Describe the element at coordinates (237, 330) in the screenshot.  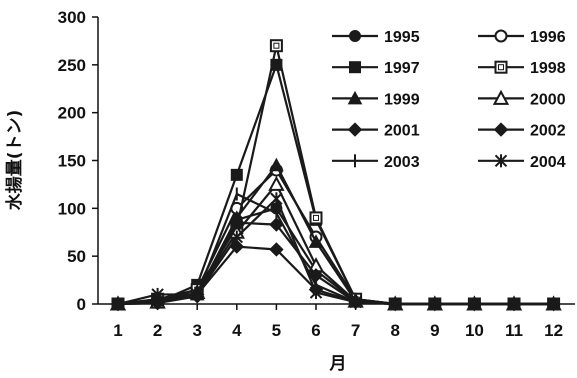
I see `x-tick-label: 4` at that location.